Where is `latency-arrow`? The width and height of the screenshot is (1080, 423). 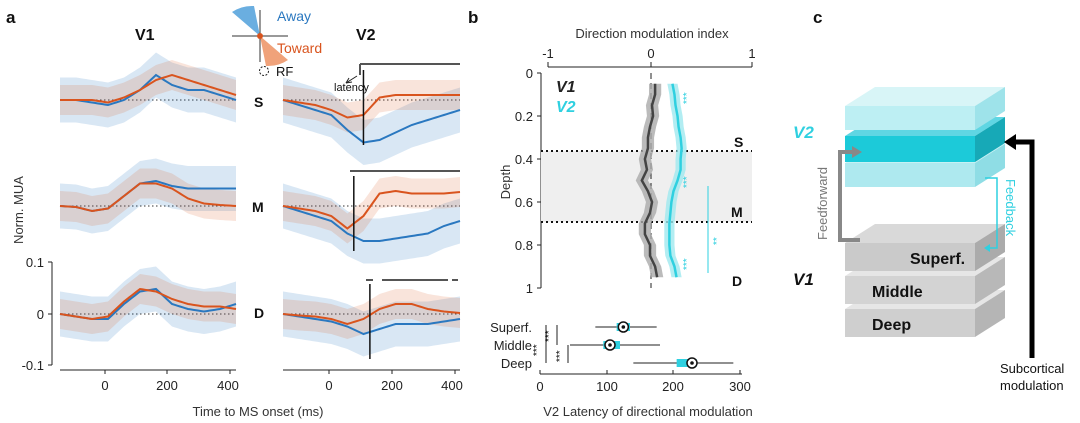
latency-arrow is located at coordinates (351, 79).